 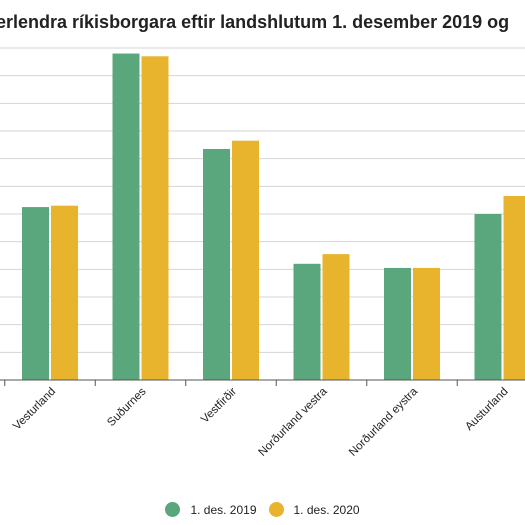 What do you see at coordinates (326, 509) in the screenshot?
I see `legend-label-2020: 1. des. 2020` at bounding box center [326, 509].